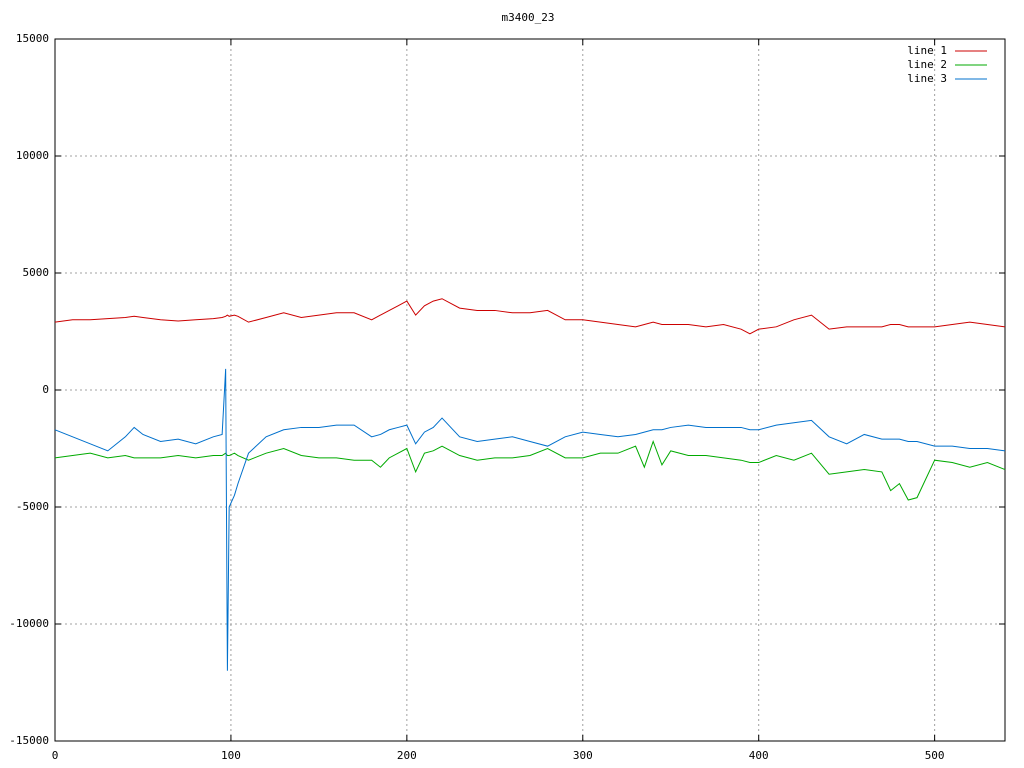 This screenshot has height=768, width=1024. What do you see at coordinates (583, 755) in the screenshot?
I see `x-tick-label: 300` at bounding box center [583, 755].